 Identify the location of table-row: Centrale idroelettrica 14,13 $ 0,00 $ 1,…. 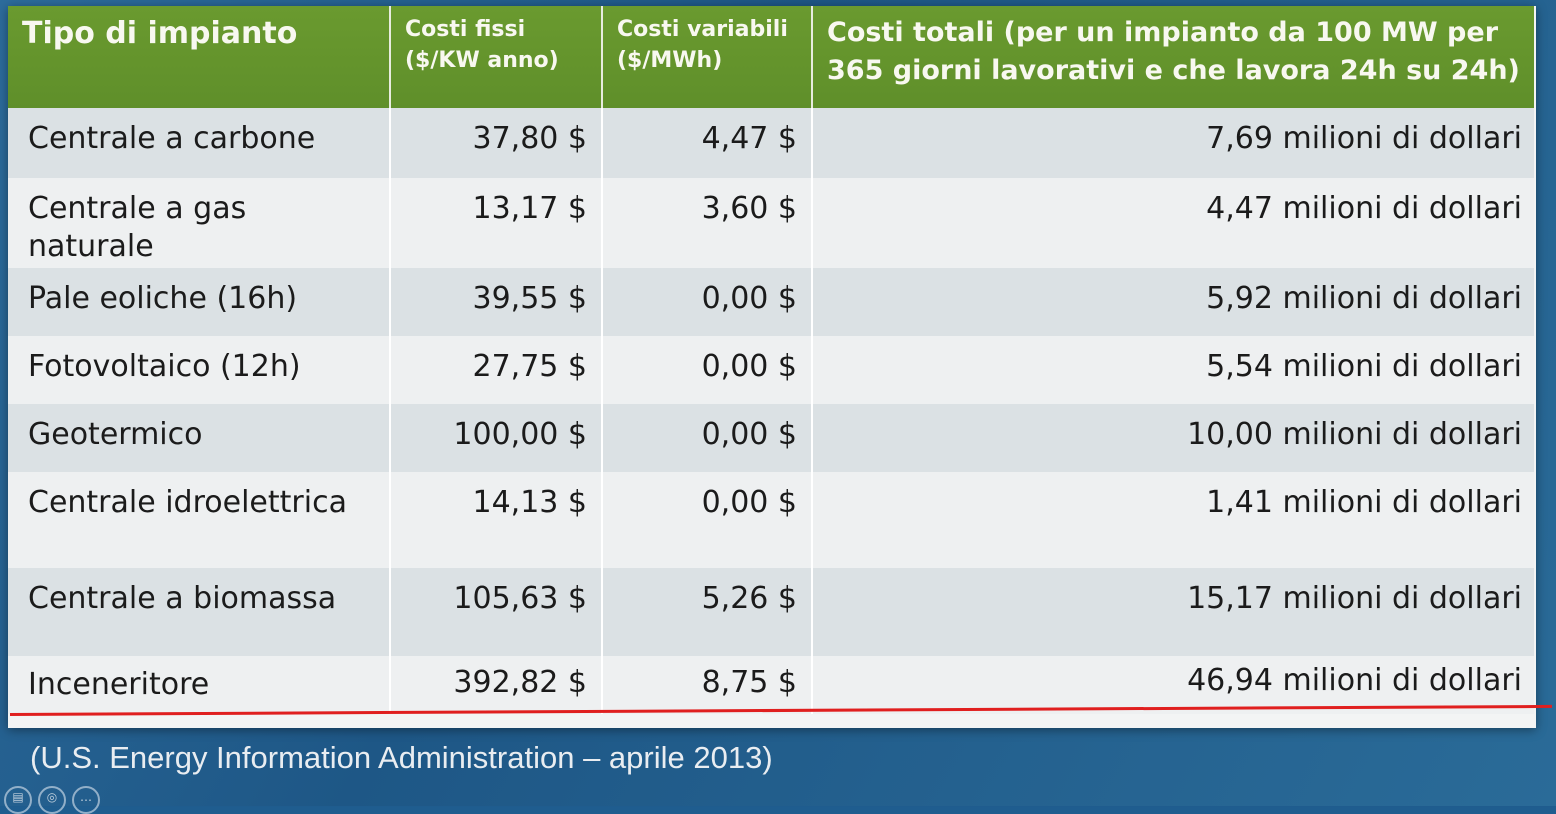
(771, 520).